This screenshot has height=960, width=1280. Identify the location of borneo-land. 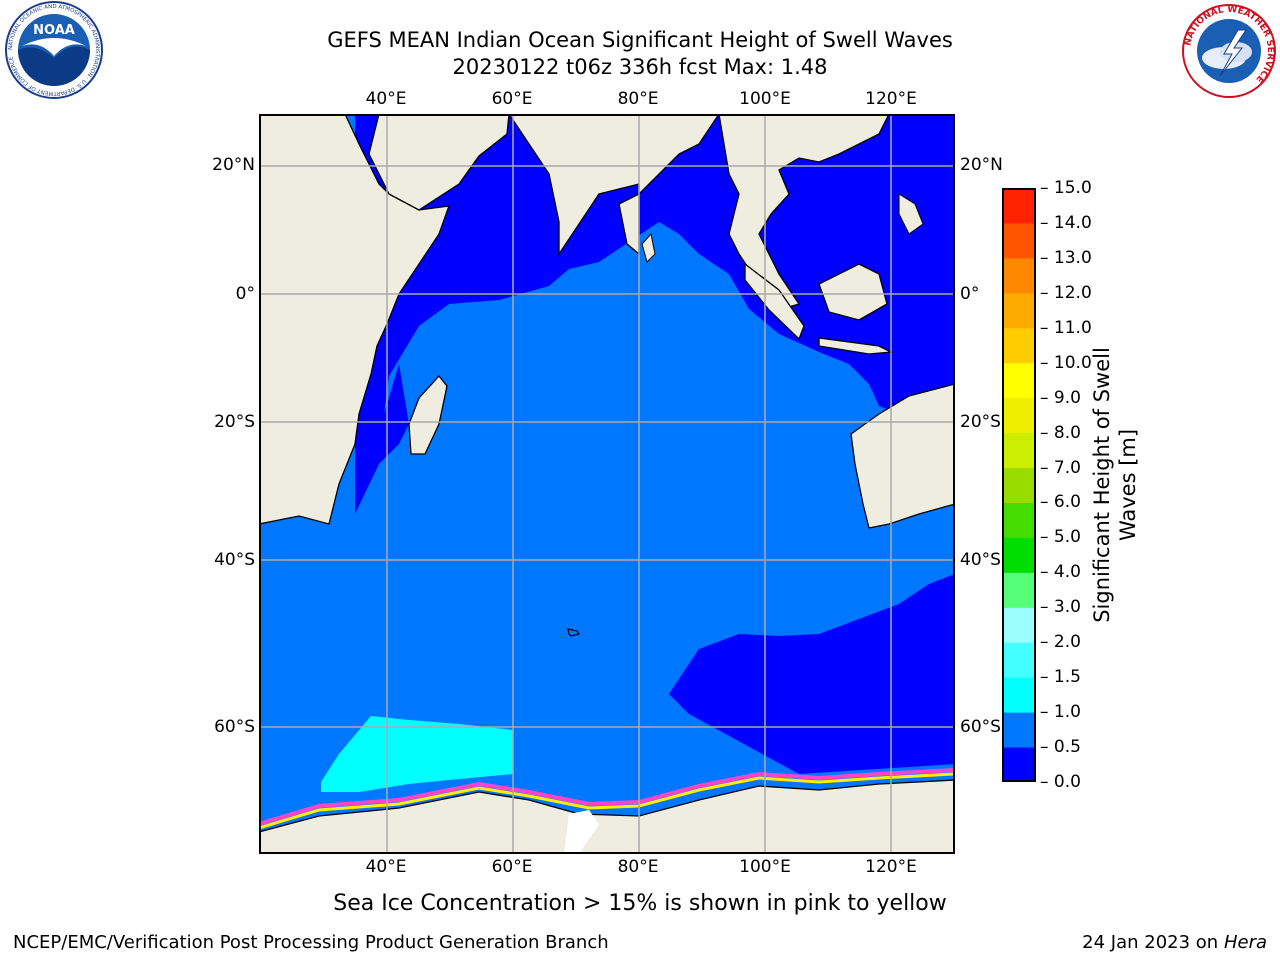
(853, 292).